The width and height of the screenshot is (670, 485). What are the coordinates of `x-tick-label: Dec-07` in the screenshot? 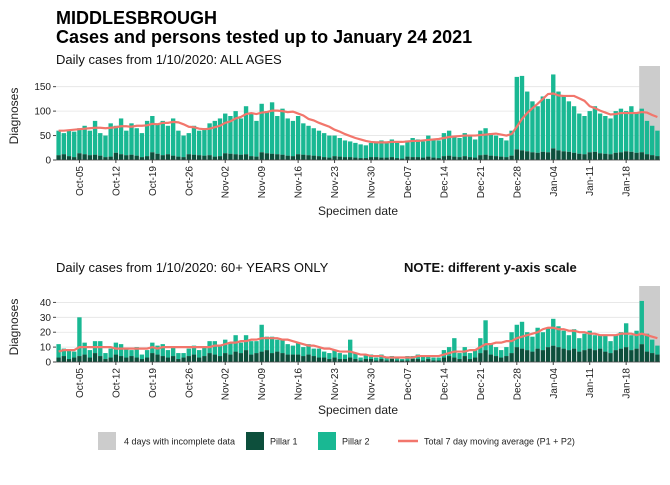 It's located at (408, 182).